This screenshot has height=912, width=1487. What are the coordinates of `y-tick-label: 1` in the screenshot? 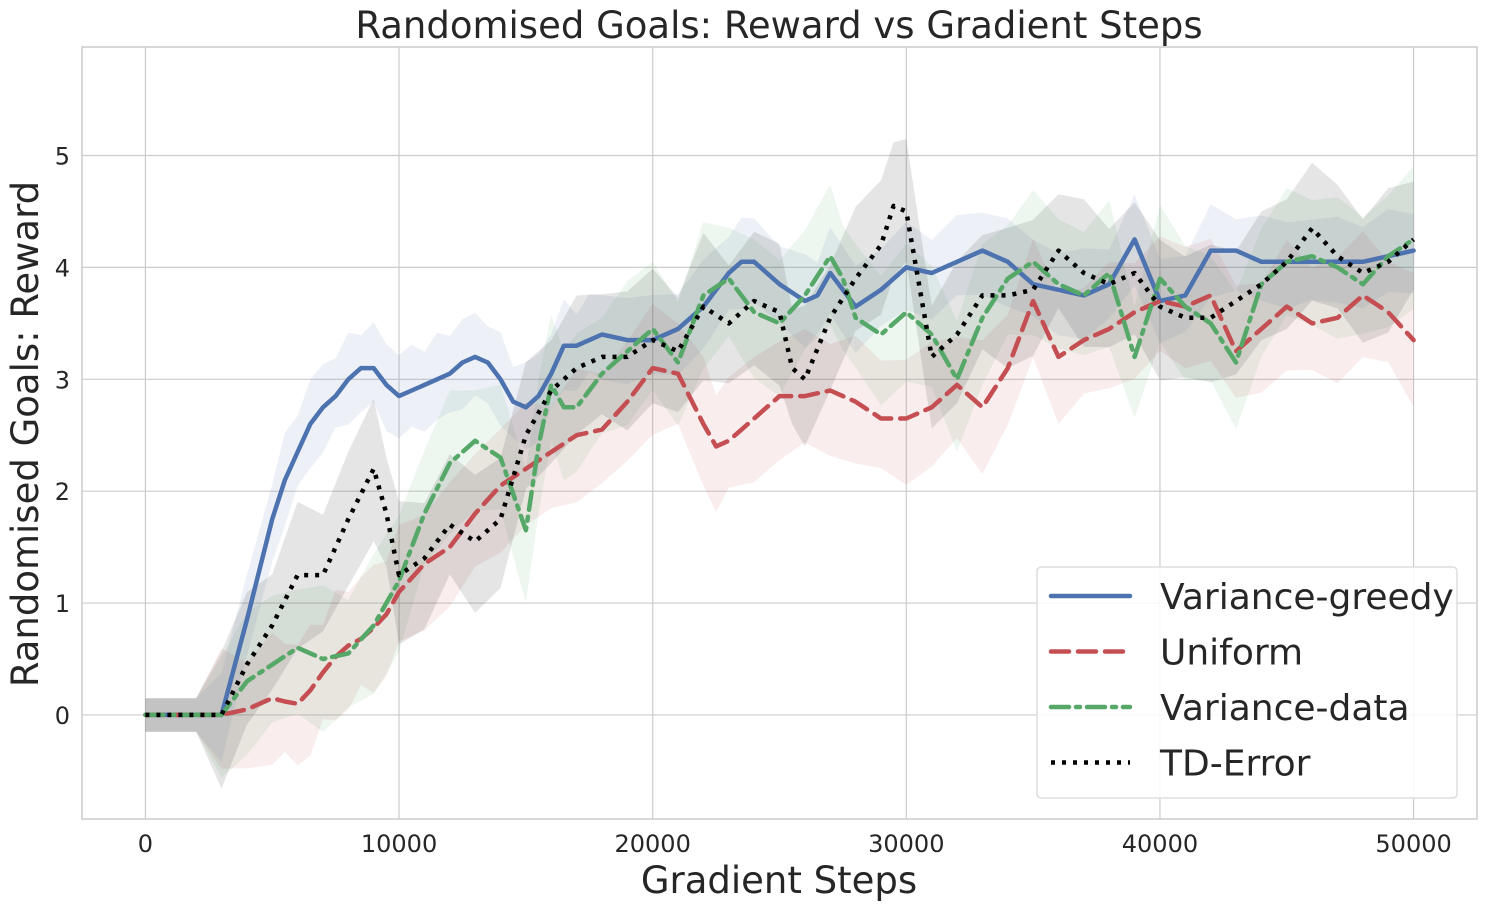 It's located at (62, 604).